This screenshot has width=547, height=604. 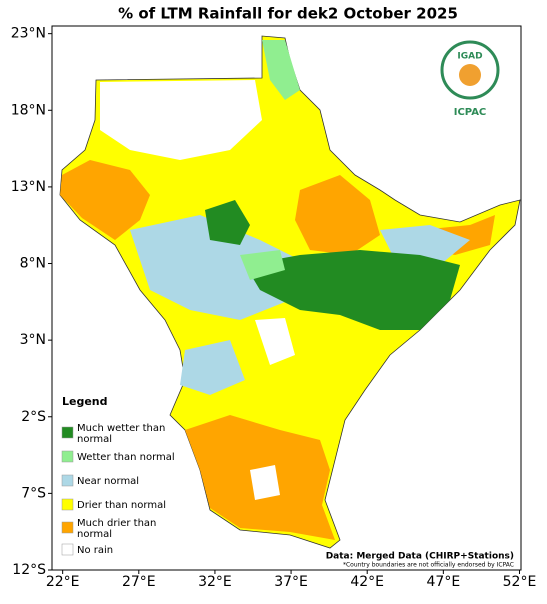 What do you see at coordinates (262, 265) in the screenshot?
I see `green-light` at bounding box center [262, 265].